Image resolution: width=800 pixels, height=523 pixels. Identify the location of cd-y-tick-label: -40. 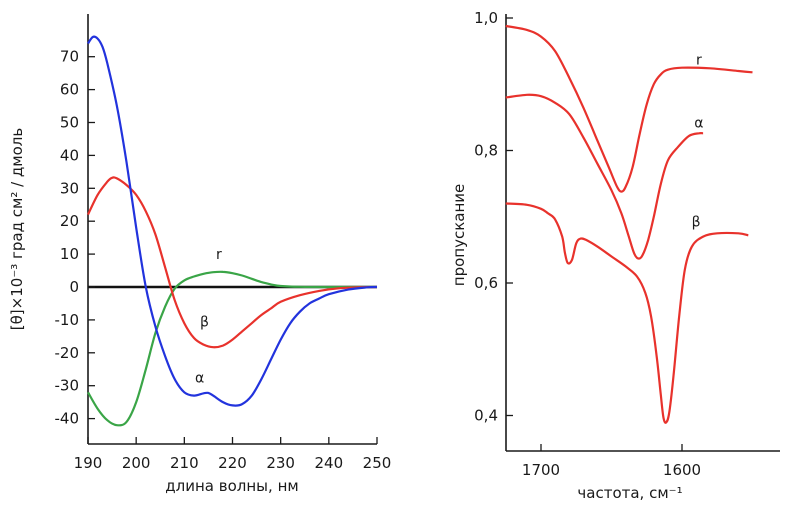
(67, 419).